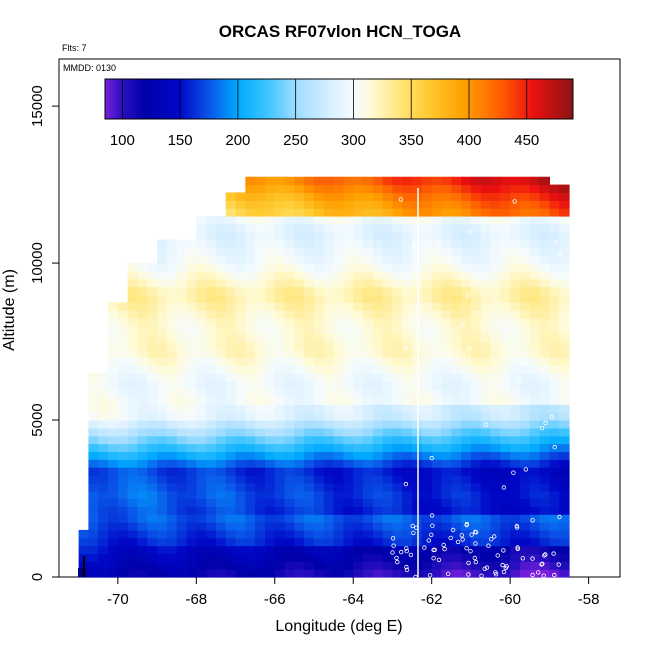  I want to click on flights-annotation: Flts: 7, so click(74, 48).